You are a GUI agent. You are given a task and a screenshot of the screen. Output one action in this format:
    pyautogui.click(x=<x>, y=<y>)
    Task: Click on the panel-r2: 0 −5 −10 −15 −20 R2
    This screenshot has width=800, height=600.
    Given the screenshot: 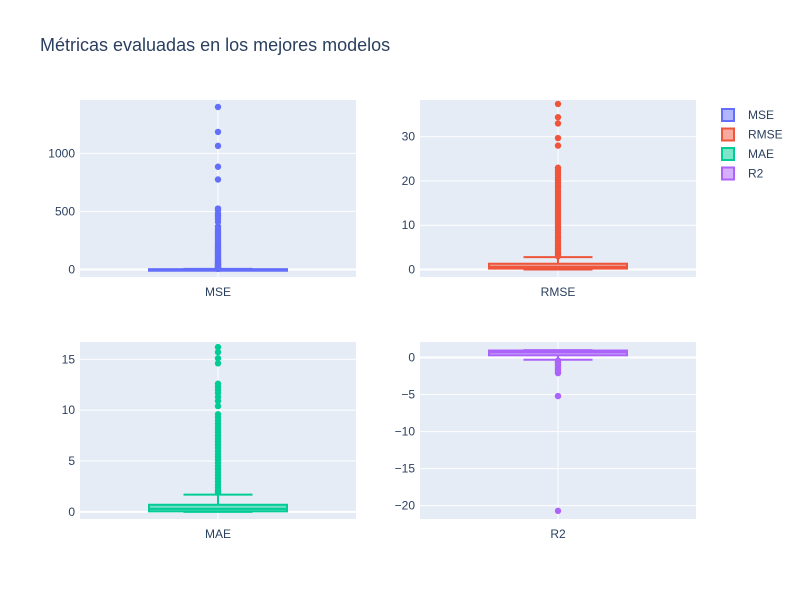 What is the action you would take?
    pyautogui.click(x=545, y=441)
    